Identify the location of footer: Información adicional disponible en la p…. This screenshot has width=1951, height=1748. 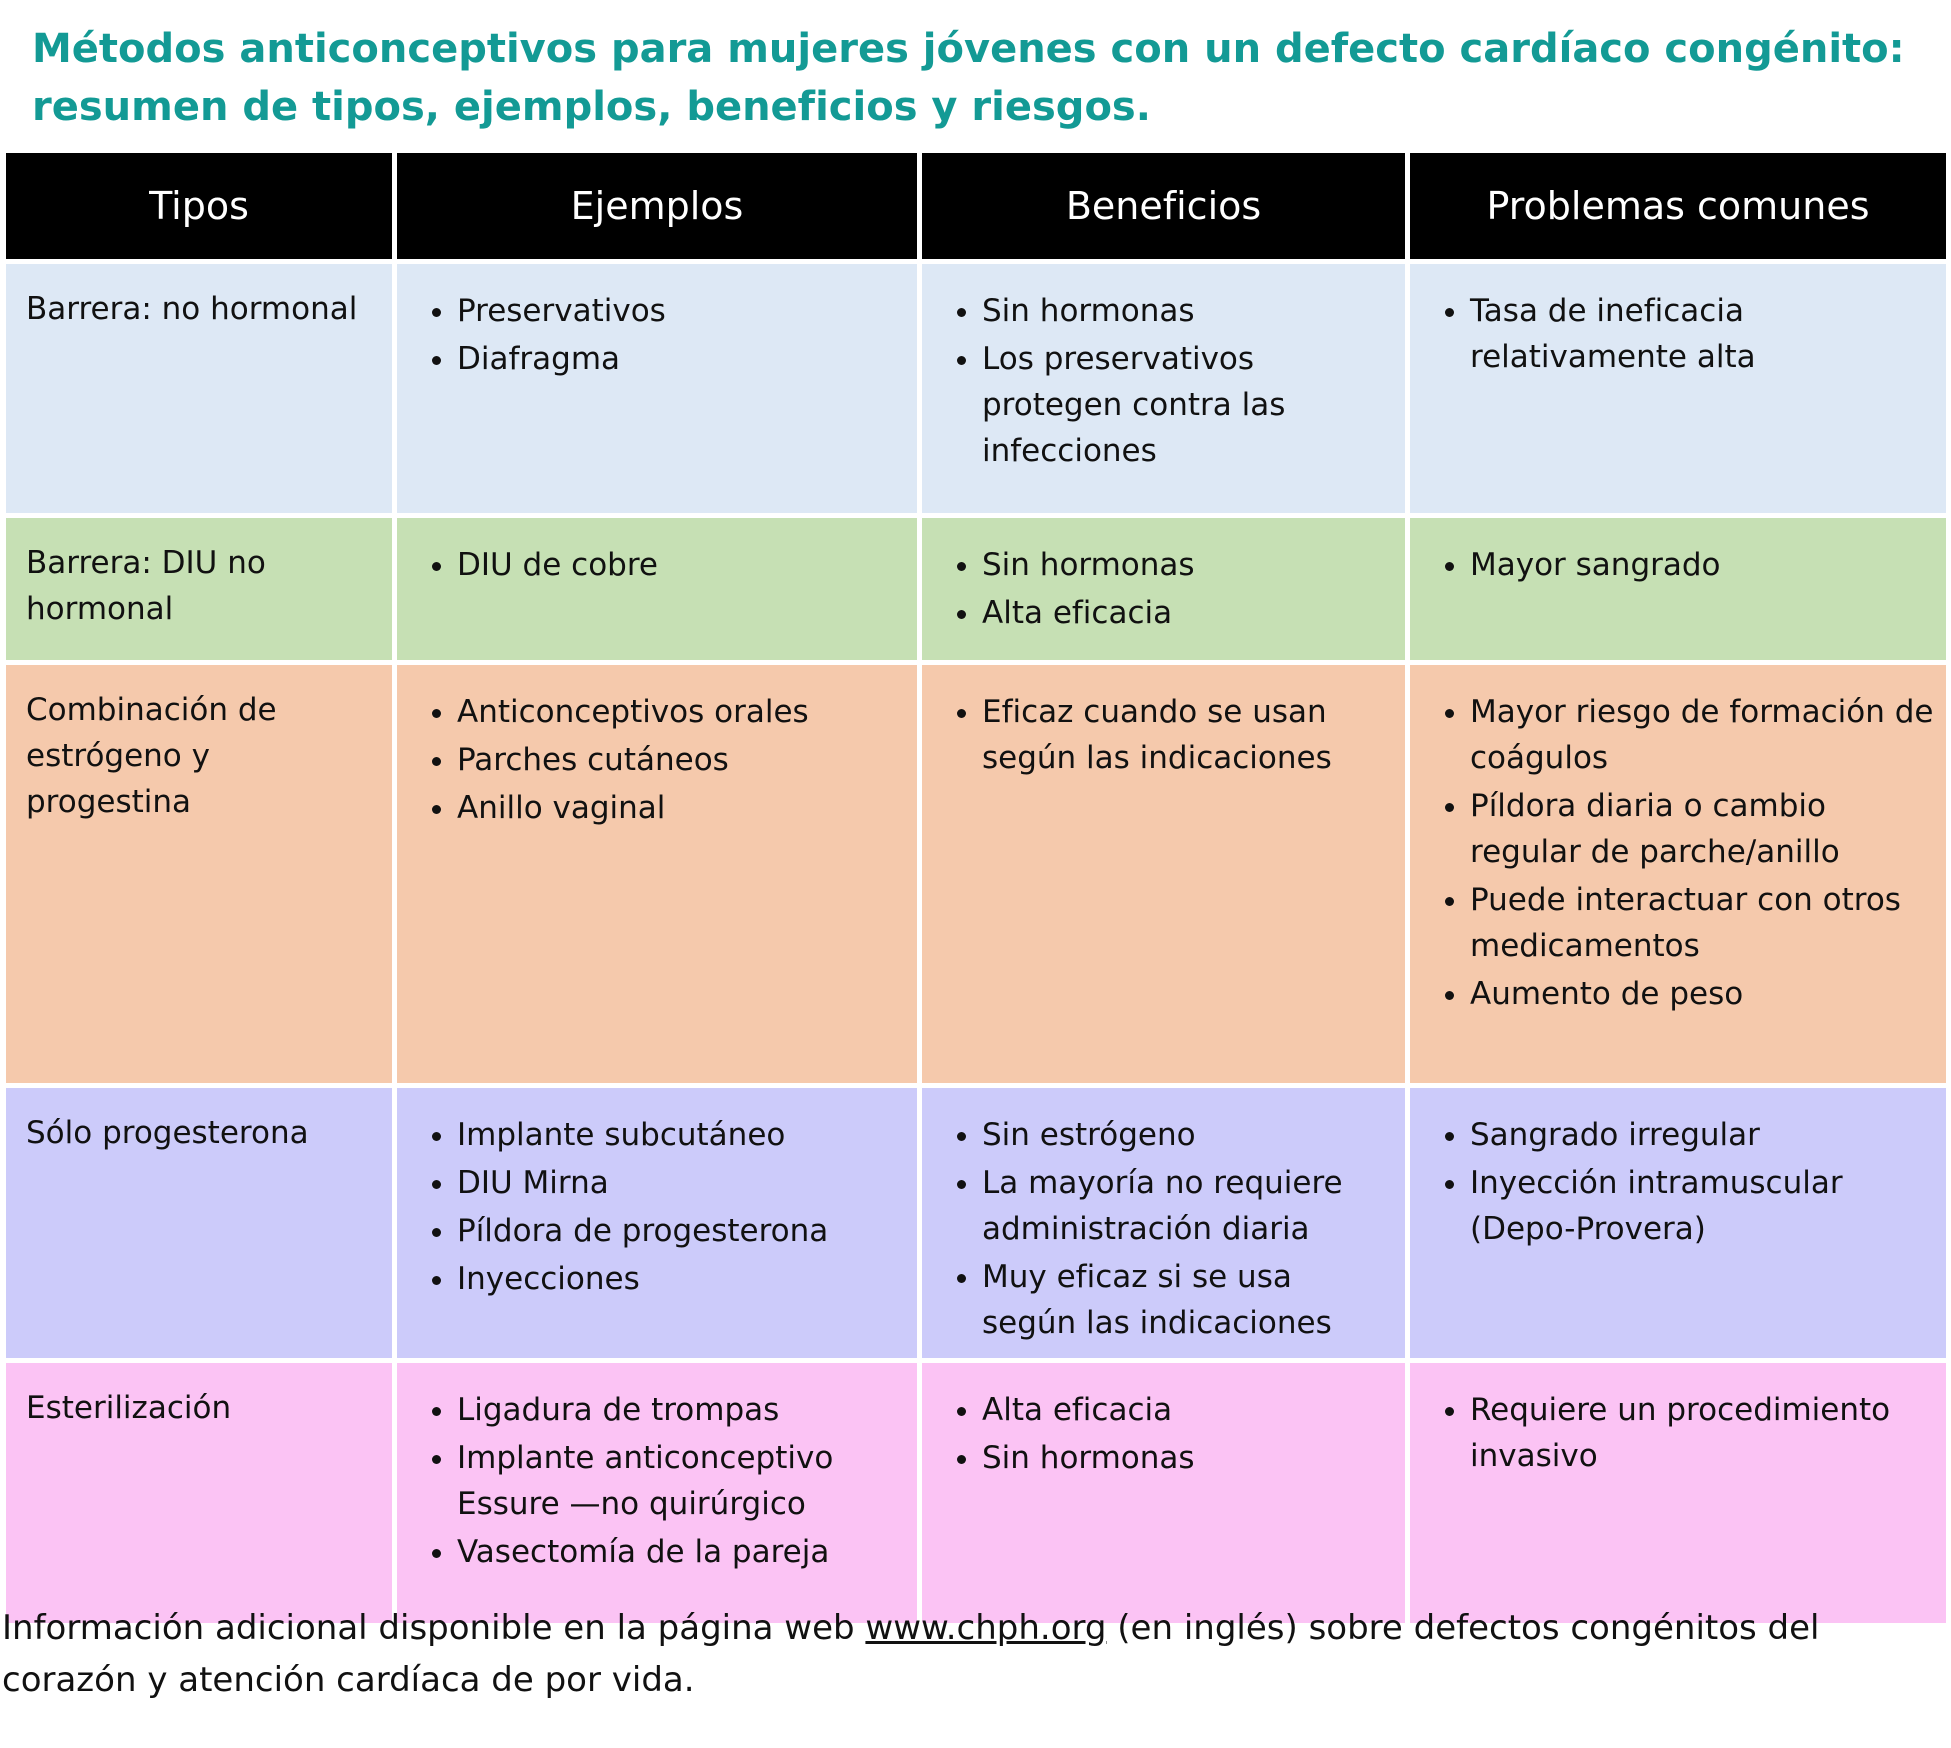
(967, 1654).